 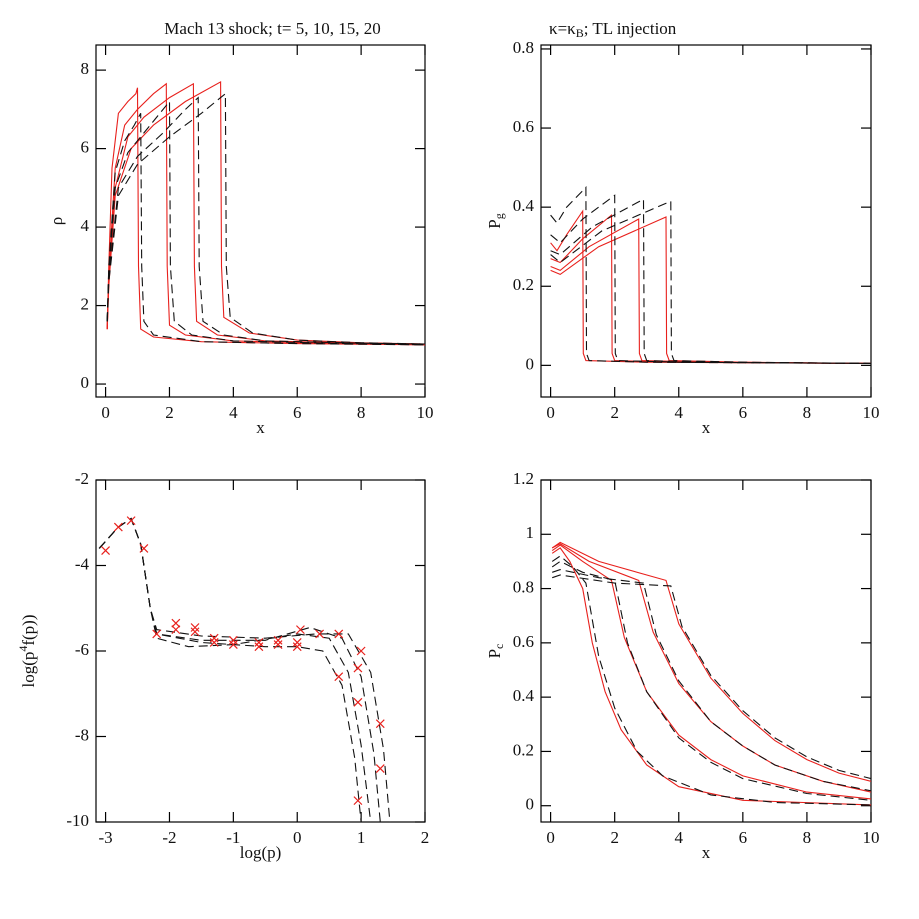 What do you see at coordinates (630, 28) in the screenshot?
I see `chart-title-part: ; TL injection` at bounding box center [630, 28].